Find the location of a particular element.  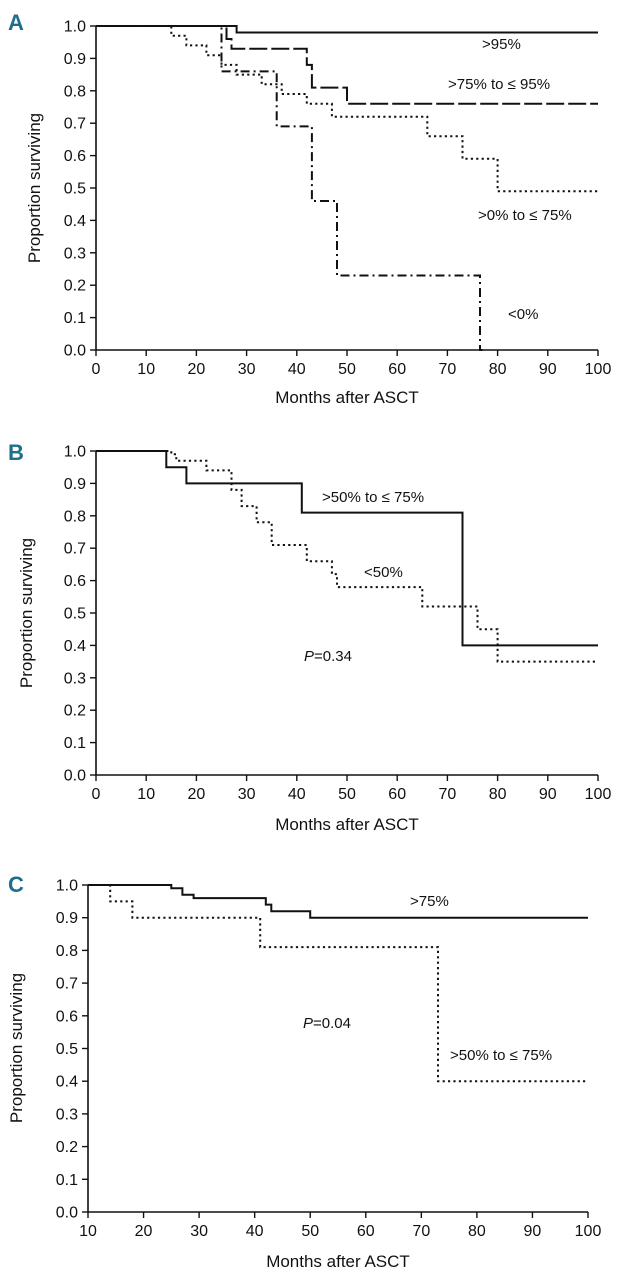

panel-a-y-tick-label: 0.3 is located at coordinates (75, 253).